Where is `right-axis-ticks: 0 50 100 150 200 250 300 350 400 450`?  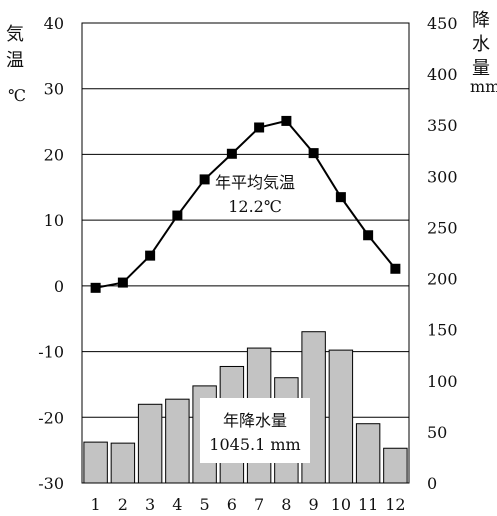
right-axis-ticks: 0 50 100 150 200 250 300 350 400 450 is located at coordinates (442, 253).